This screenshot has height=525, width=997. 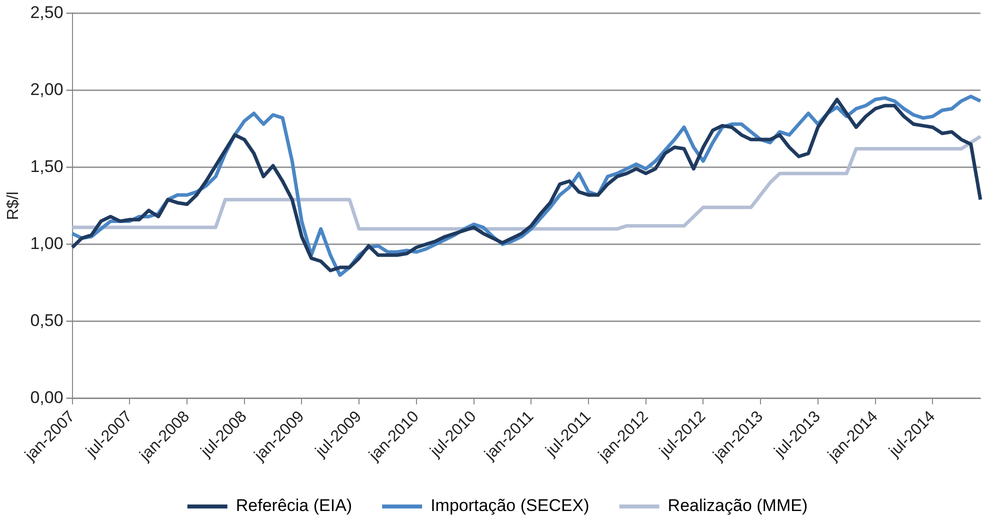 What do you see at coordinates (47, 89) in the screenshot?
I see `y-tick-label: 2,00` at bounding box center [47, 89].